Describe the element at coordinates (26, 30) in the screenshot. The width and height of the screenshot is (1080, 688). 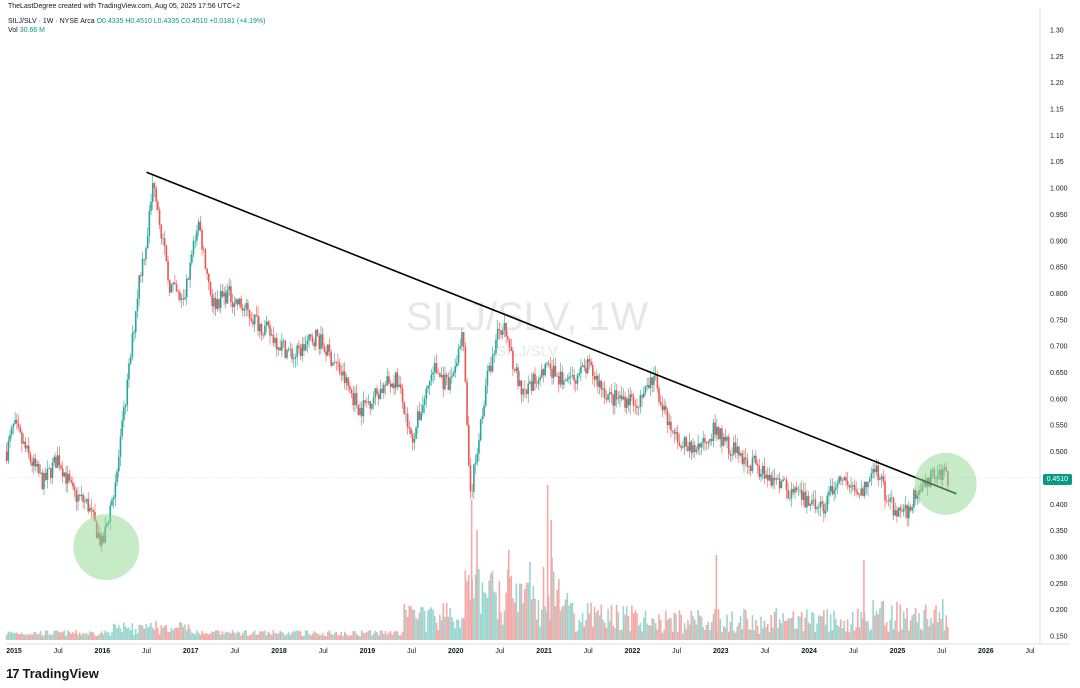
I see `volume-legend: Vol 30.66 M` at that location.